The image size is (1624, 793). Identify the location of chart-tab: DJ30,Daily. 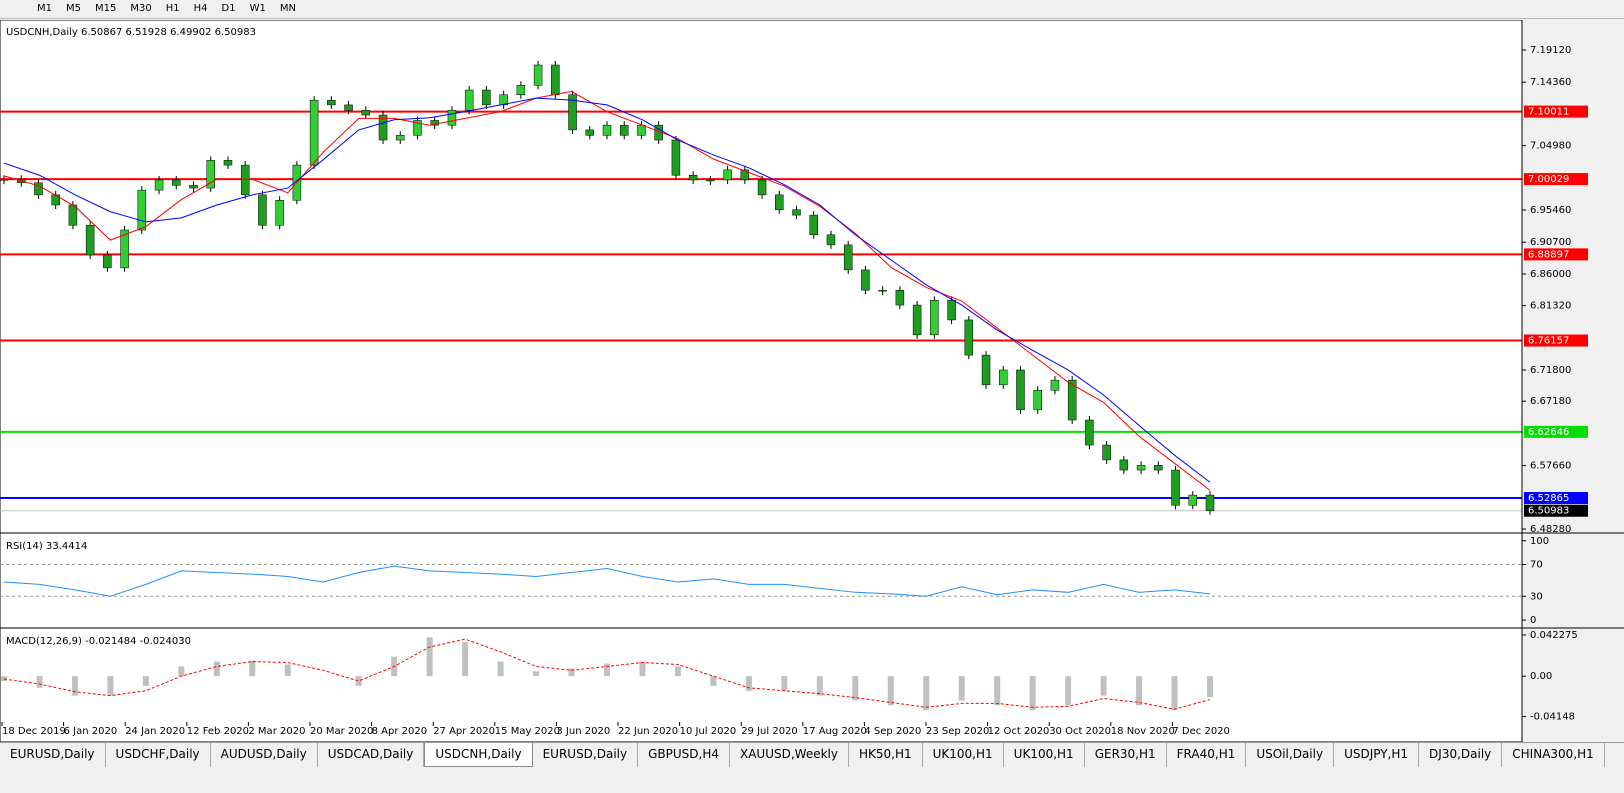
(1461, 755).